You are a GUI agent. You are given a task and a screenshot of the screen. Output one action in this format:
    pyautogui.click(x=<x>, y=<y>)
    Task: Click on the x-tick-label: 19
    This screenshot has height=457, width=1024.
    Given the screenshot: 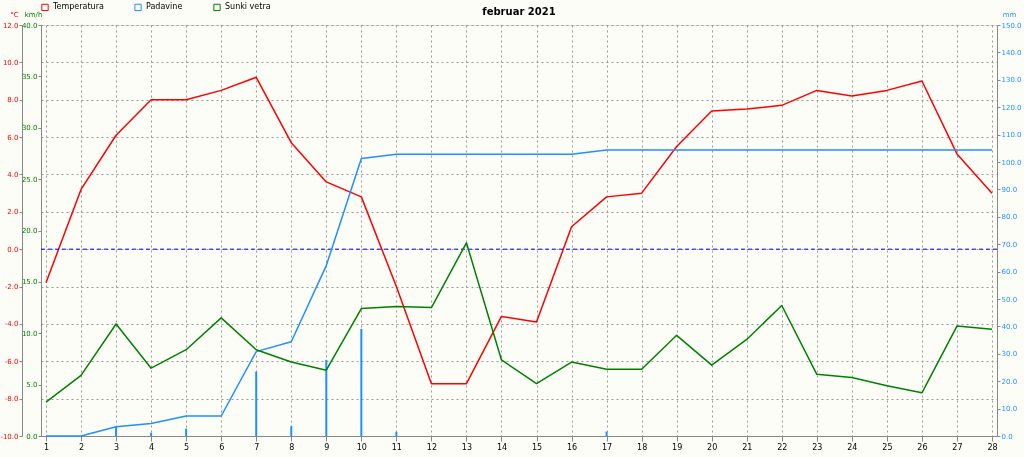 What is the action you would take?
    pyautogui.click(x=677, y=447)
    